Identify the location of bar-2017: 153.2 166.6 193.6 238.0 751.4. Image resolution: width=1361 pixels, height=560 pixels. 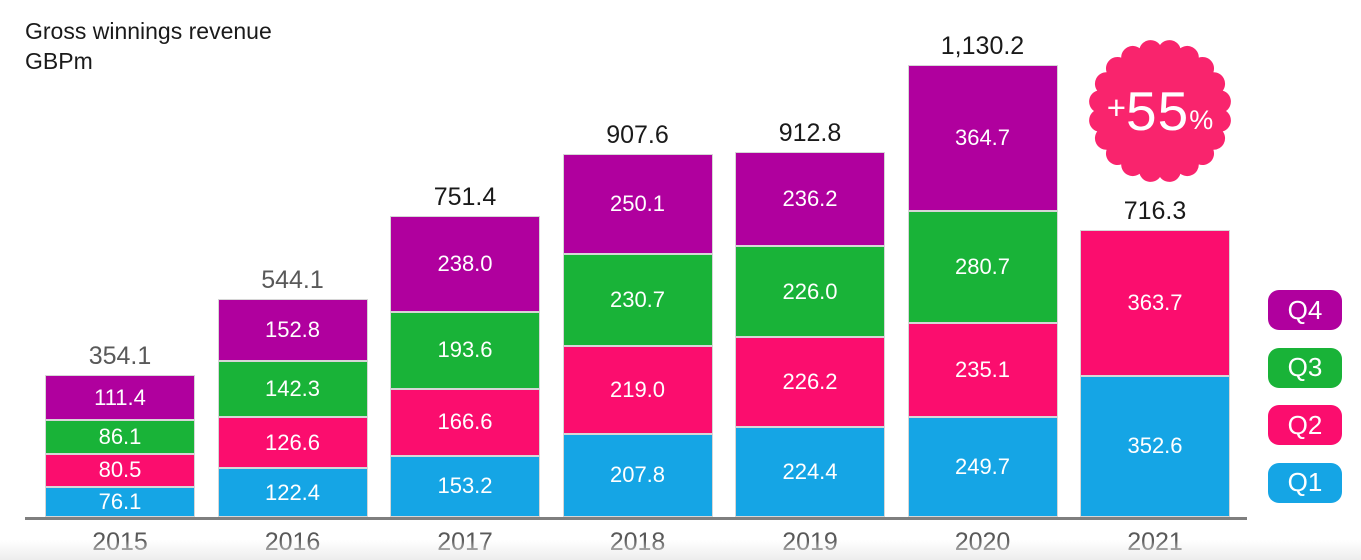
(465, 350).